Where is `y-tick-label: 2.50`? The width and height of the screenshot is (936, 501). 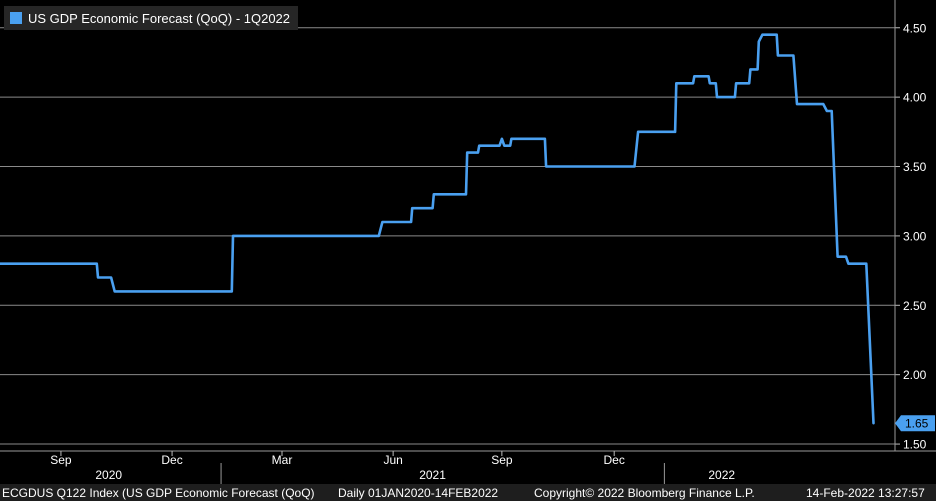
y-tick-label: 2.50 is located at coordinates (915, 306).